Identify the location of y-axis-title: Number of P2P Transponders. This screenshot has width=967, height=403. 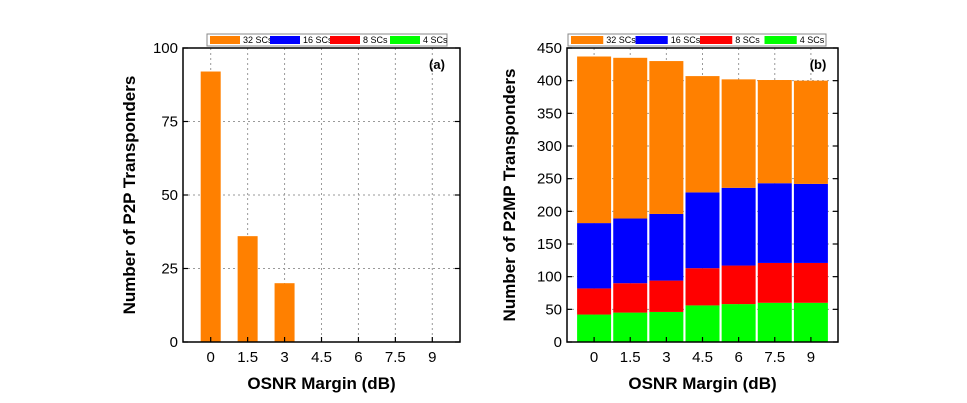
(129, 195).